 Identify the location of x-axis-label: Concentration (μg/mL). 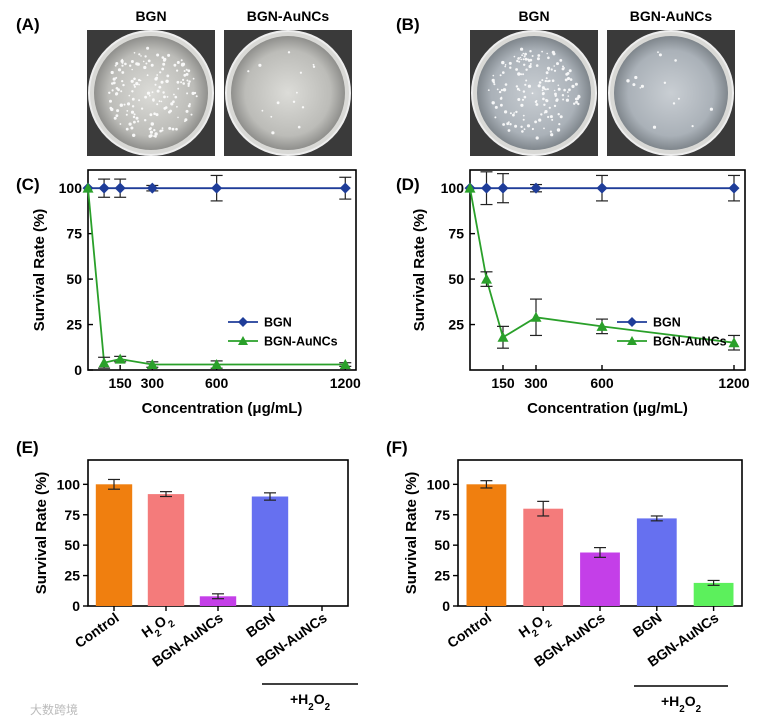
(222, 408).